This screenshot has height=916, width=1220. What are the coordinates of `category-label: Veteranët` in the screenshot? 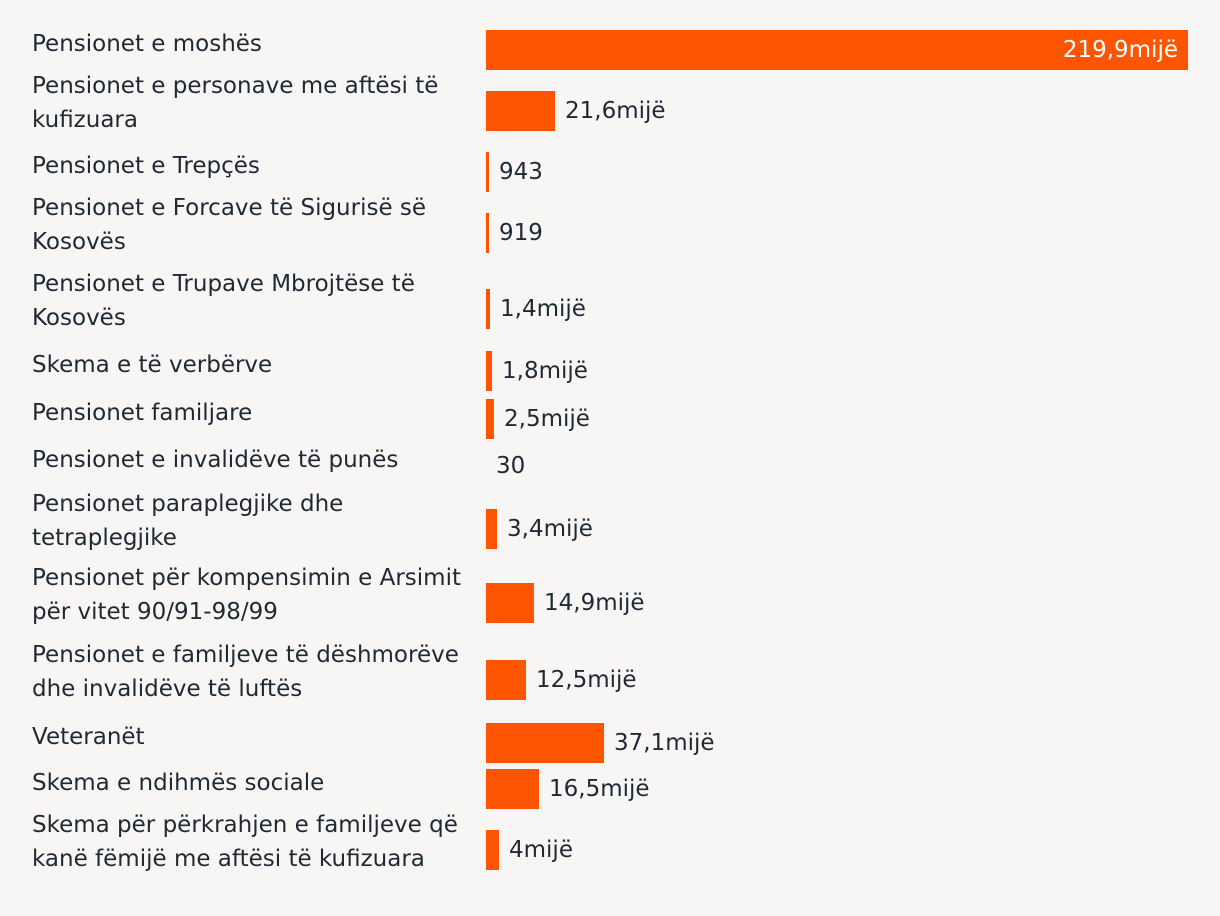 It's located at (88, 737).